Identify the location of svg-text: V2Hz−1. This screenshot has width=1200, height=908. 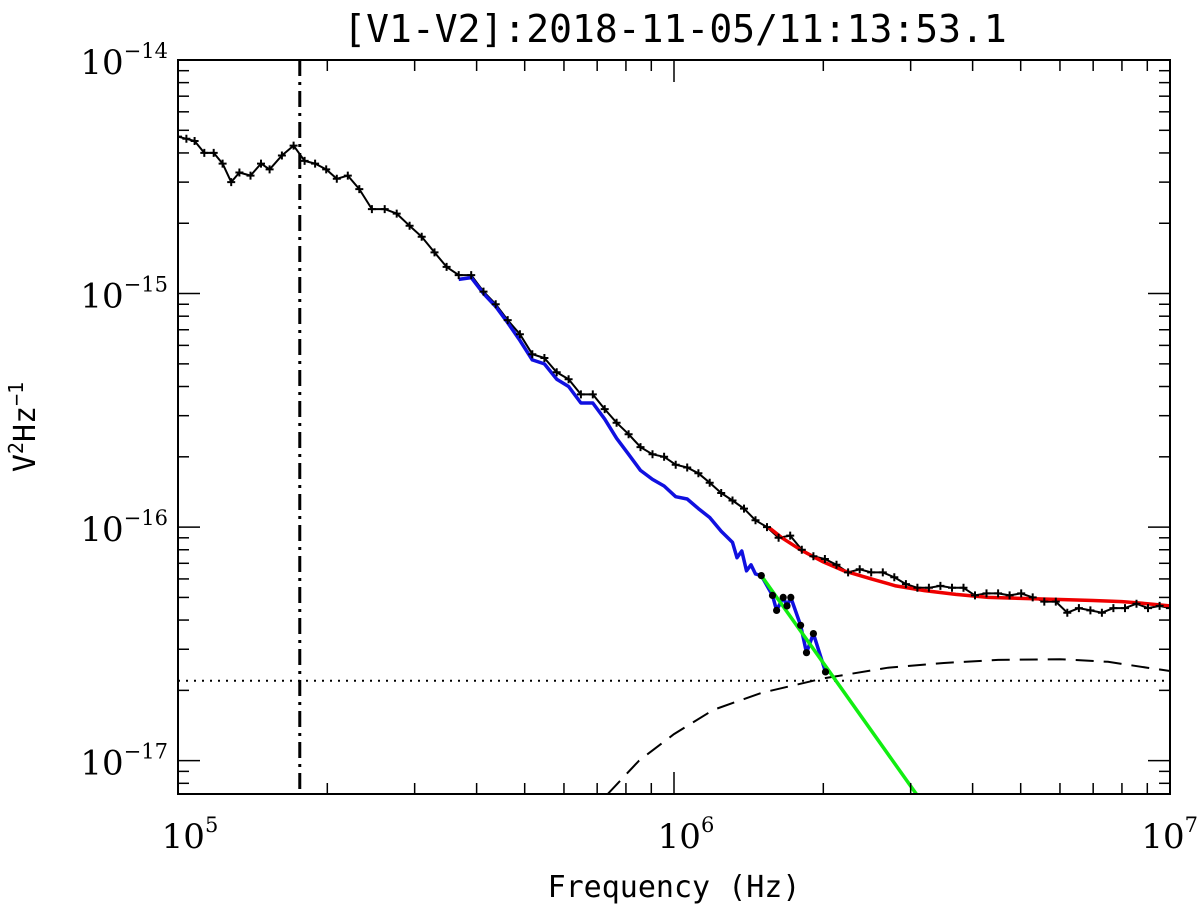
(23, 427).